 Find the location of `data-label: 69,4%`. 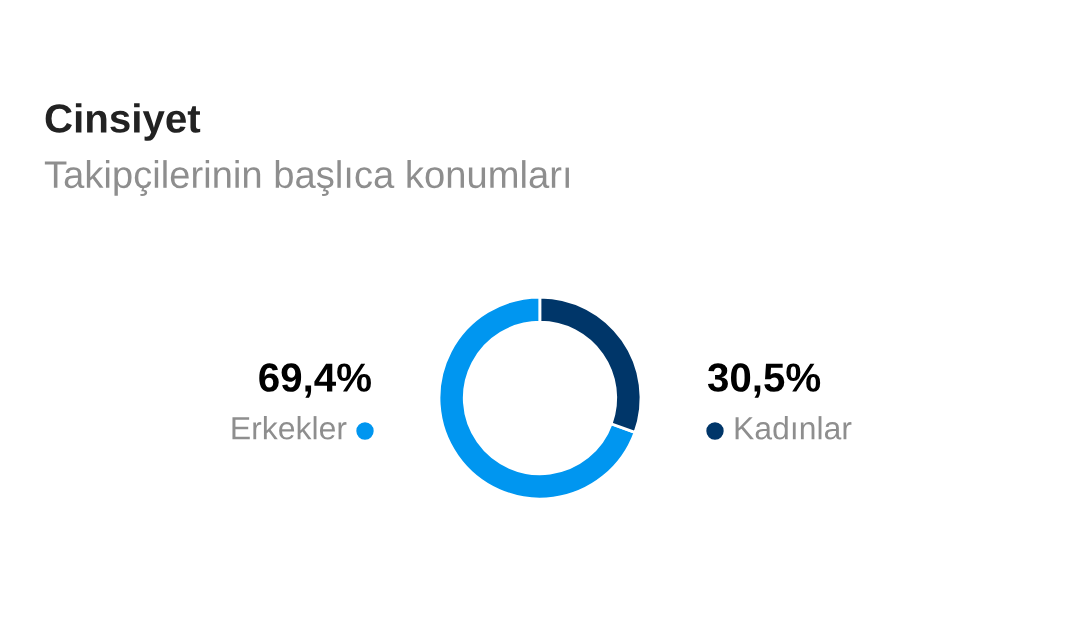

data-label: 69,4% is located at coordinates (315, 380).